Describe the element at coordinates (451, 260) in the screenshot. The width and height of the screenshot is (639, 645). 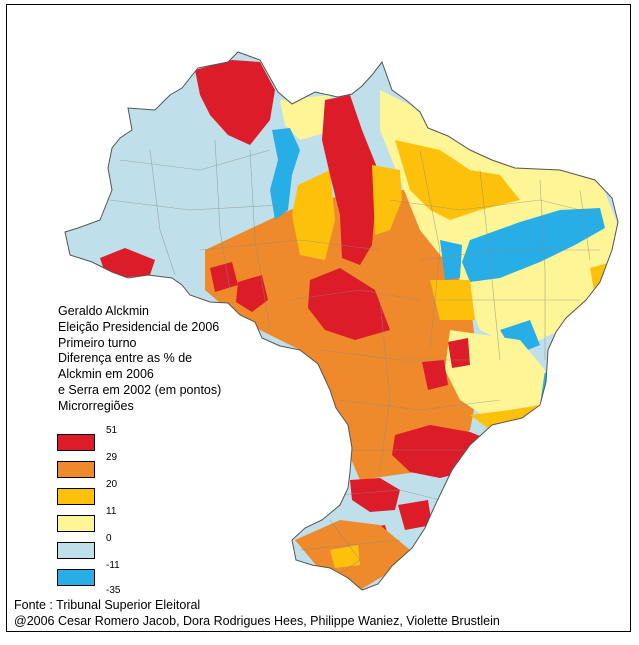
I see `region-piaui-blue` at that location.